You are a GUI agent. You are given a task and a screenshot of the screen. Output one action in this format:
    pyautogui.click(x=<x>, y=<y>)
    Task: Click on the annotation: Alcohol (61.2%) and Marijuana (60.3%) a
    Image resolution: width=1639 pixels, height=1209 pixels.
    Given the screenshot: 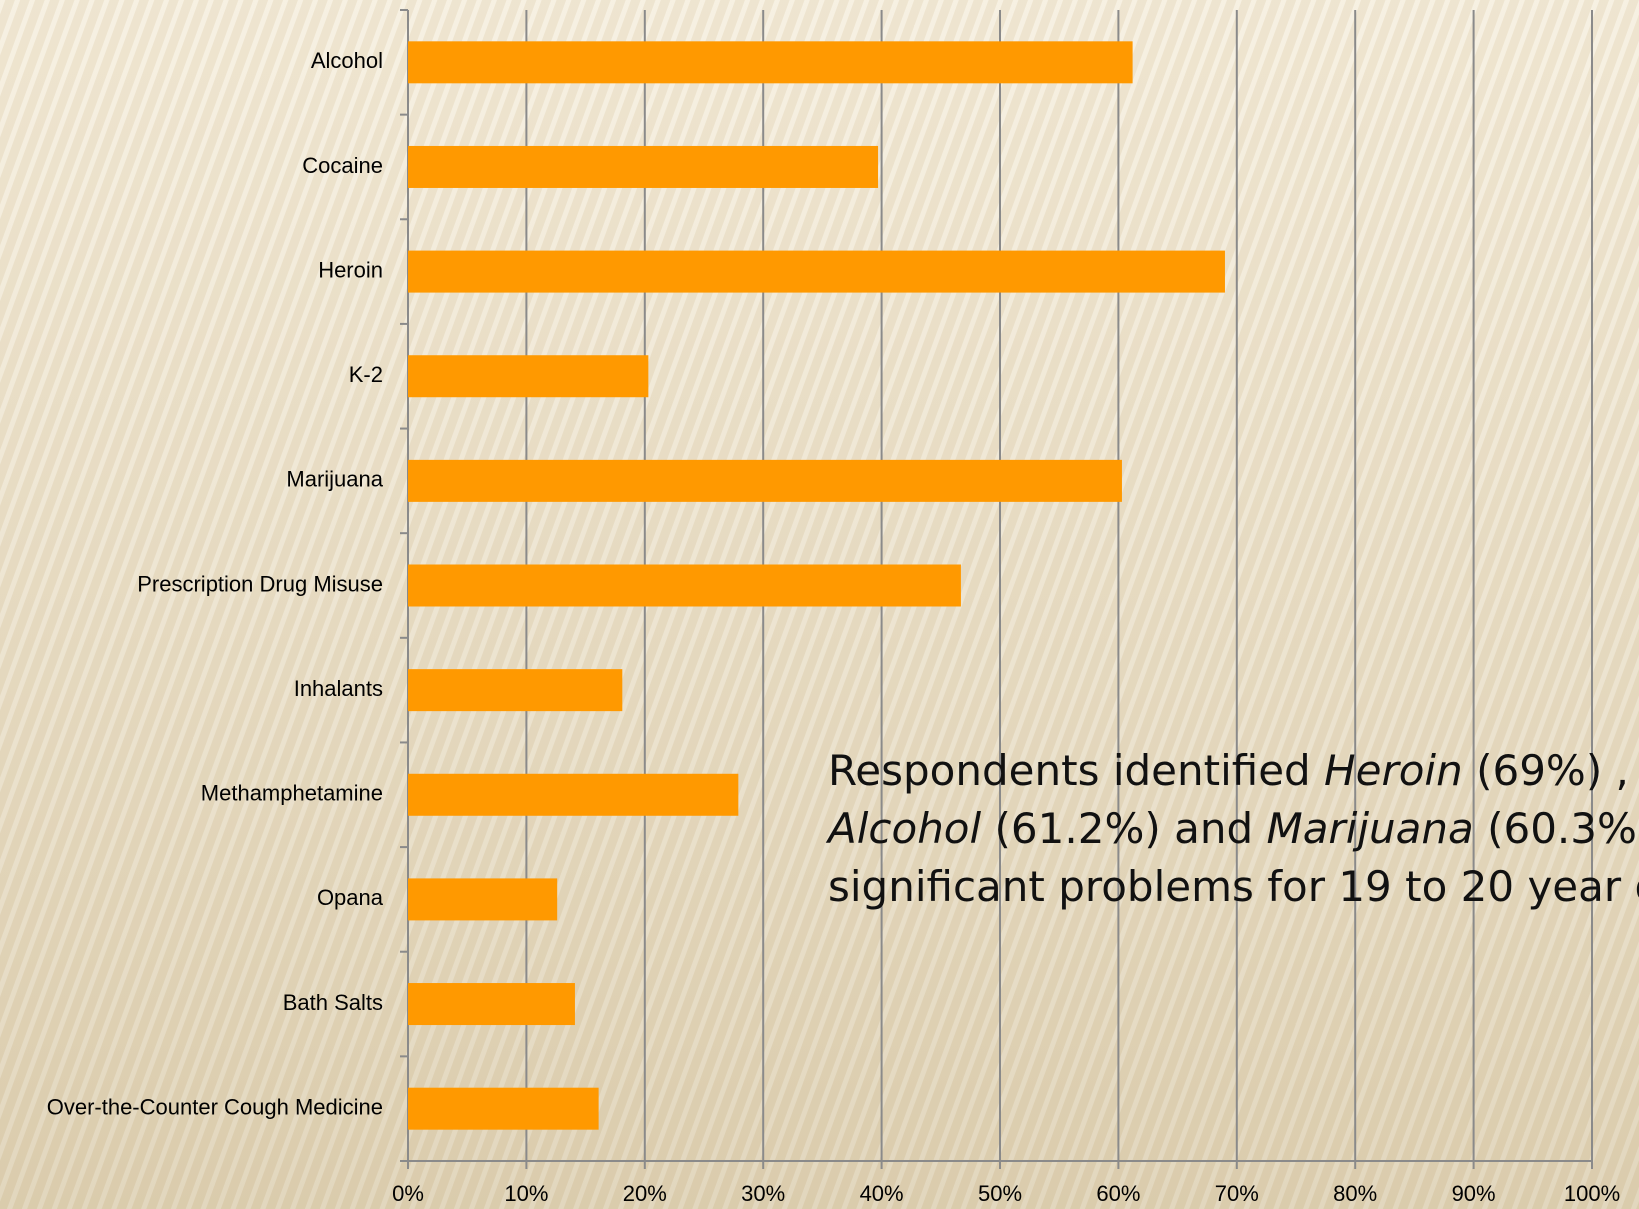 What is the action you would take?
    pyautogui.click(x=1232, y=828)
    